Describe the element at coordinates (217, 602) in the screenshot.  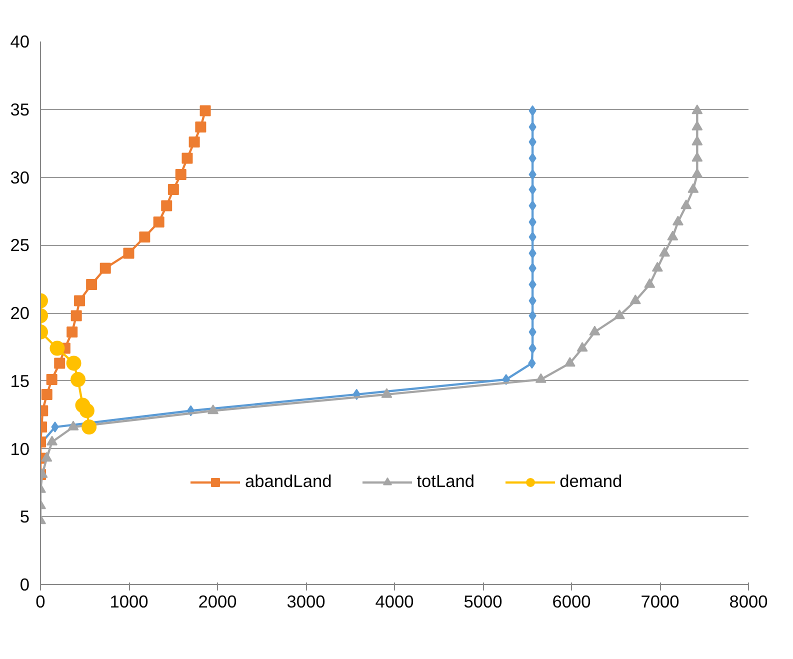
I see `x-tick-label: 2000` at that location.